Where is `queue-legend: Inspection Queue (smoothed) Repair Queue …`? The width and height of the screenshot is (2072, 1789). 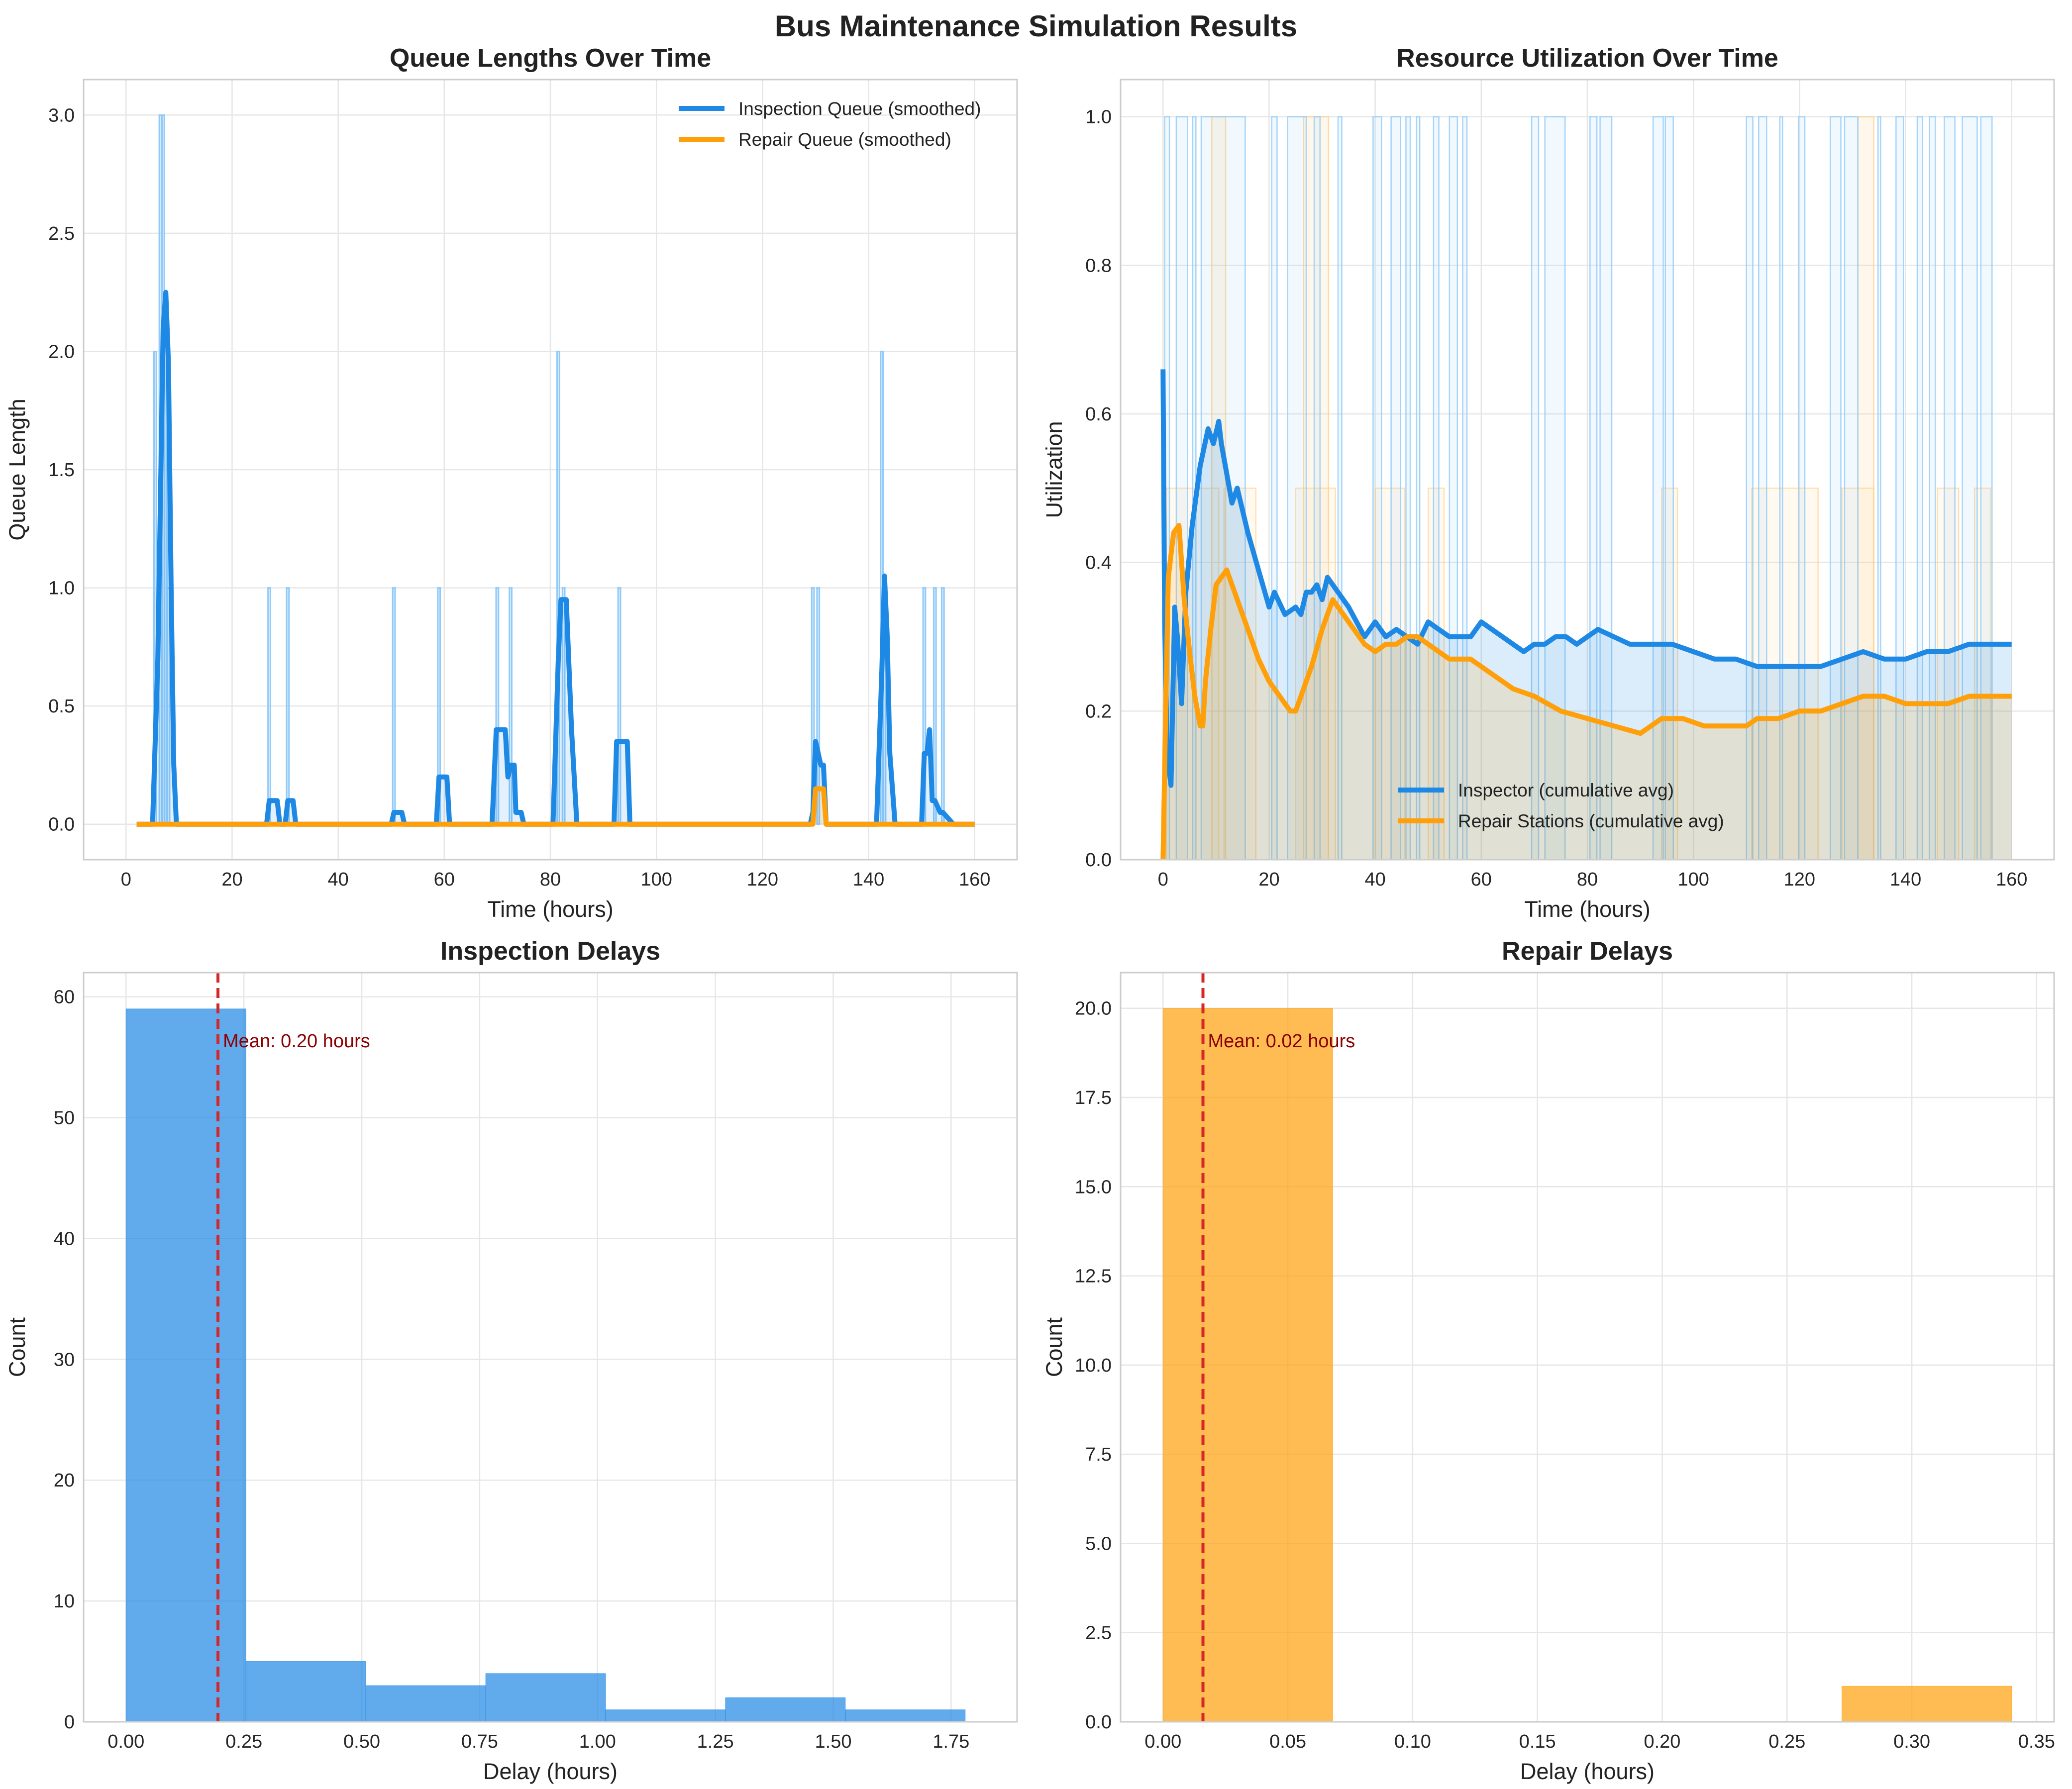
queue-legend: Inspection Queue (smoothed) Repair Queue … is located at coordinates (830, 124).